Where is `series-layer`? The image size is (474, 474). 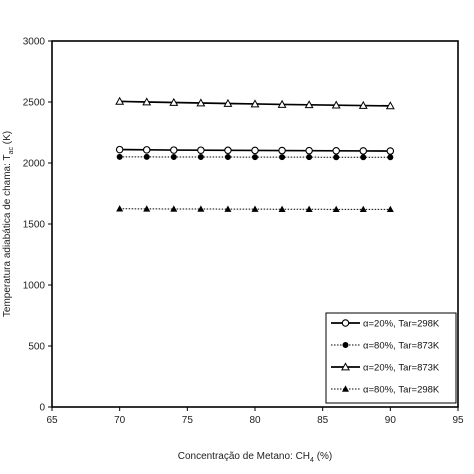
series-layer is located at coordinates (255, 154).